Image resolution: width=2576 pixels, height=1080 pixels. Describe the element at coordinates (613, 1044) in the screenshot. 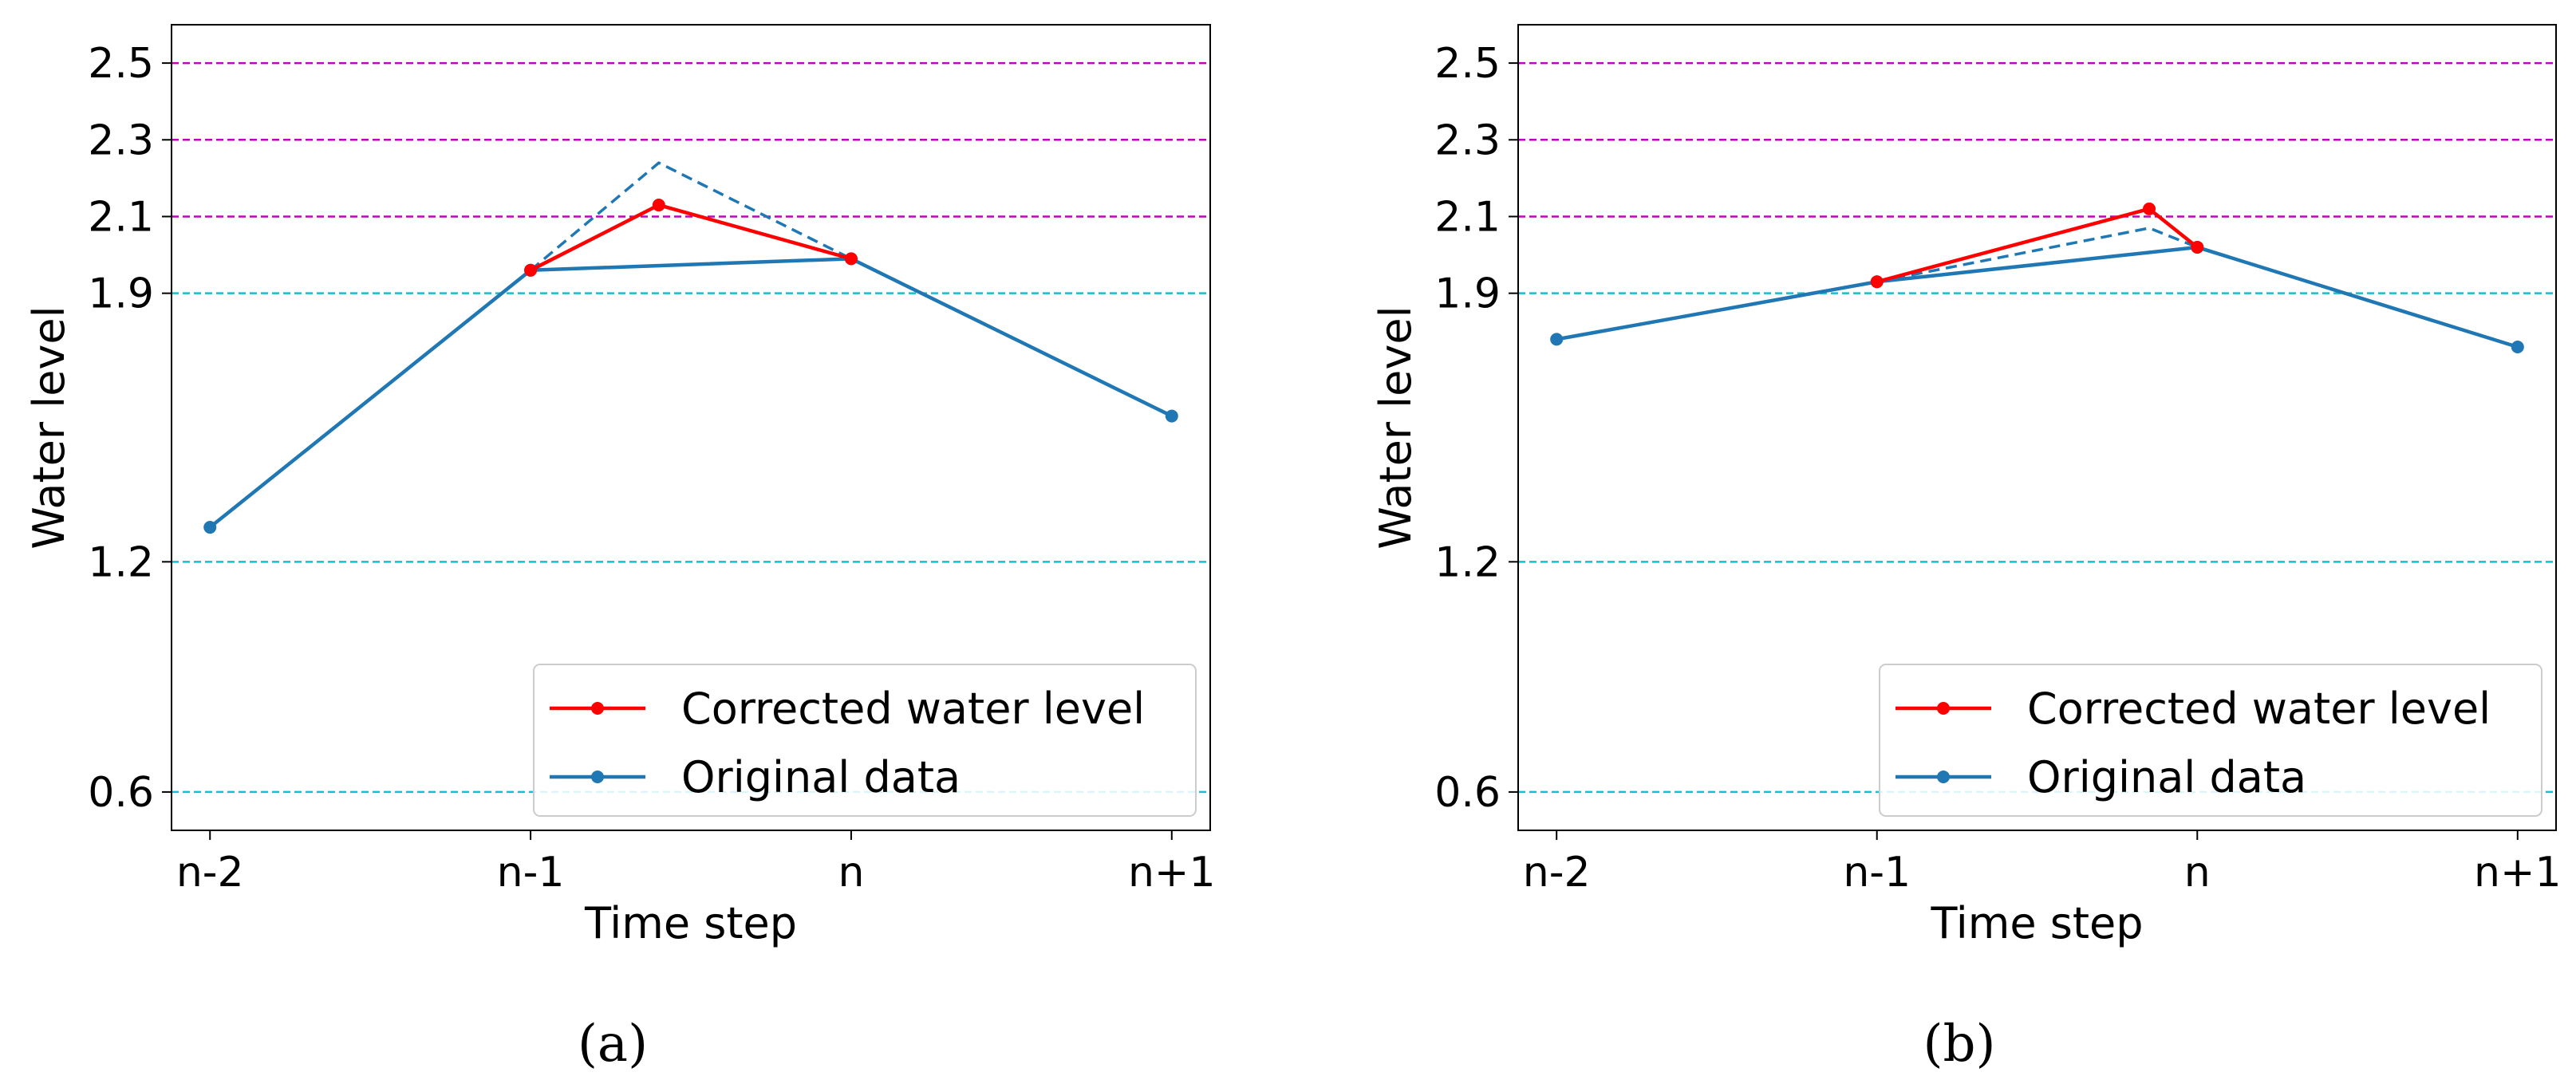

I see `panel-caption: (a)` at that location.